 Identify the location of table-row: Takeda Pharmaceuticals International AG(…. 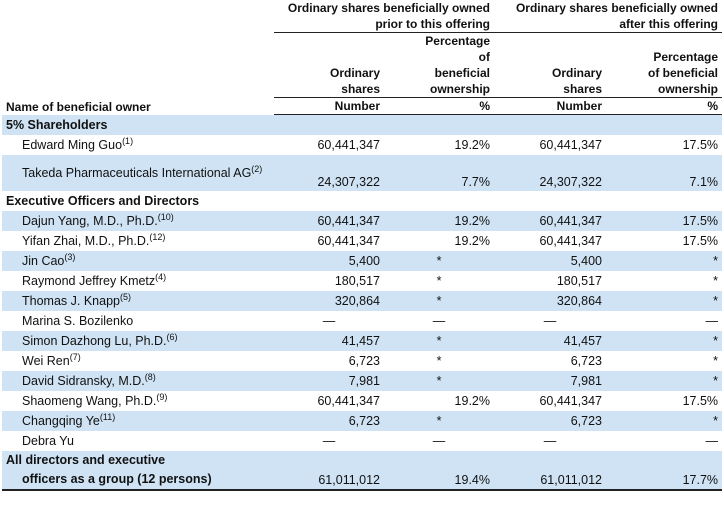
(362, 173).